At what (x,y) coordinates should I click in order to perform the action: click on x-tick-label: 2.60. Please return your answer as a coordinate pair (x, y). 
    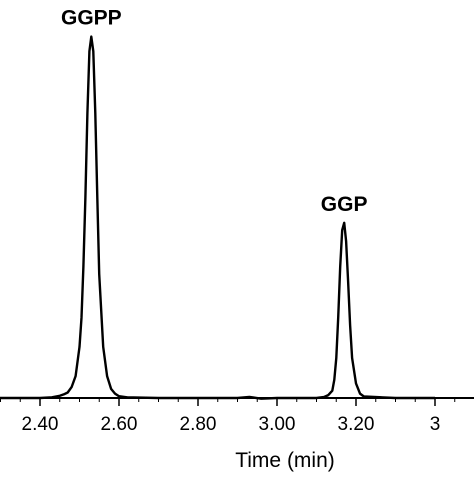
    Looking at the image, I should click on (119, 424).